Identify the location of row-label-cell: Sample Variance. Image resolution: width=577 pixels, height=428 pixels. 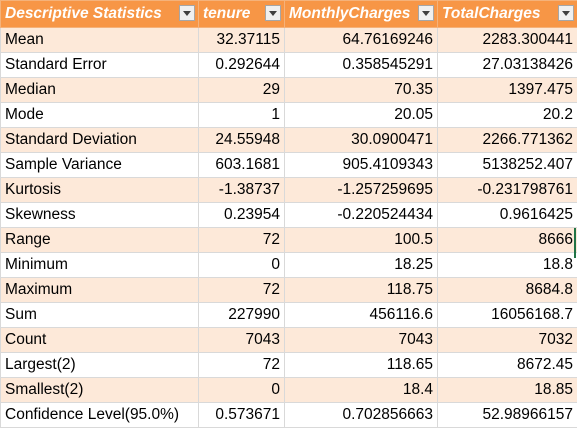
(99, 165).